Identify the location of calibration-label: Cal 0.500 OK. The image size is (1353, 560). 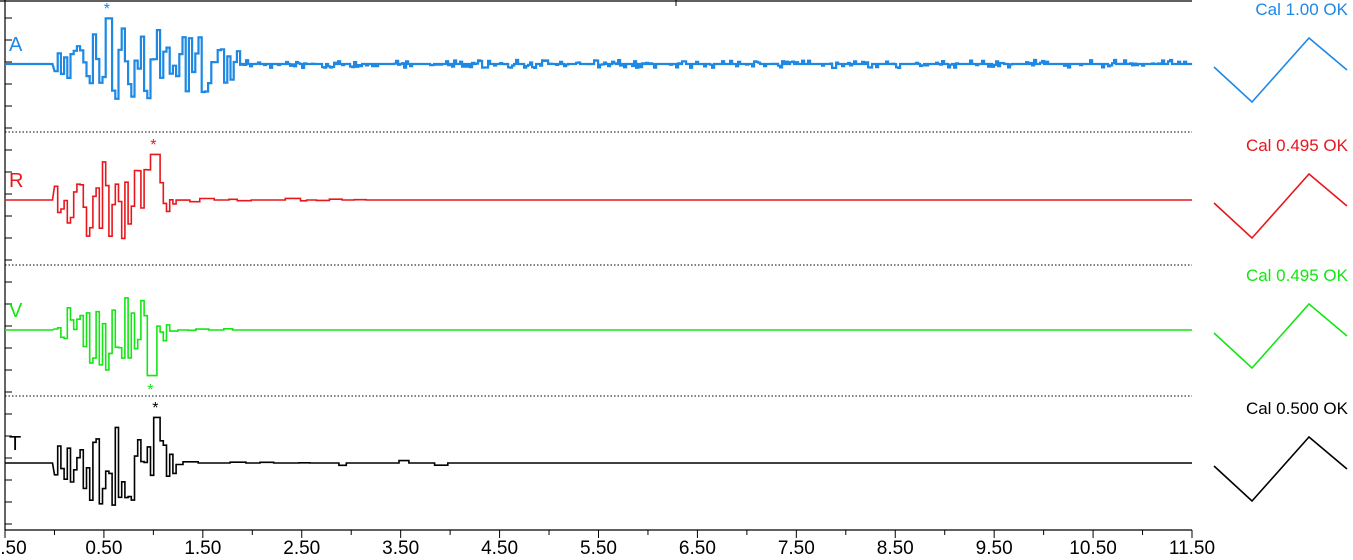
(1297, 408).